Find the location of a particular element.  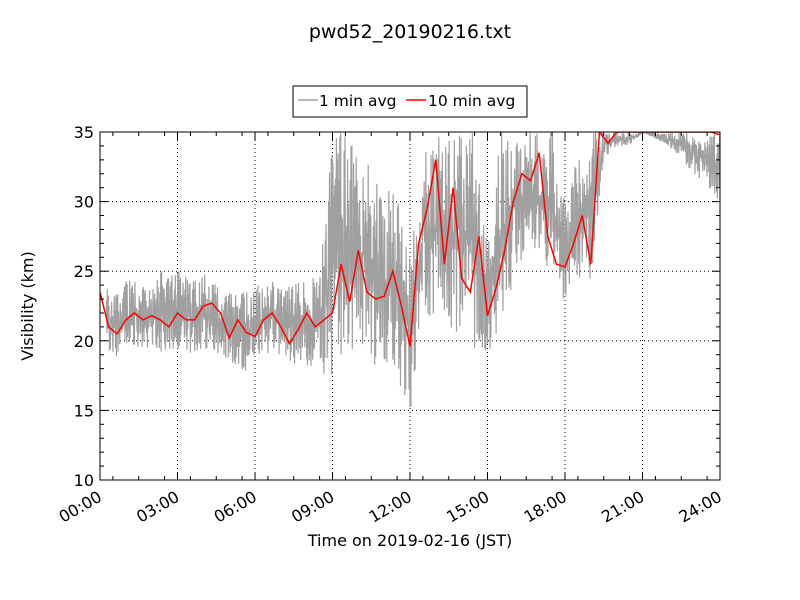

legend-frame is located at coordinates (410, 101).